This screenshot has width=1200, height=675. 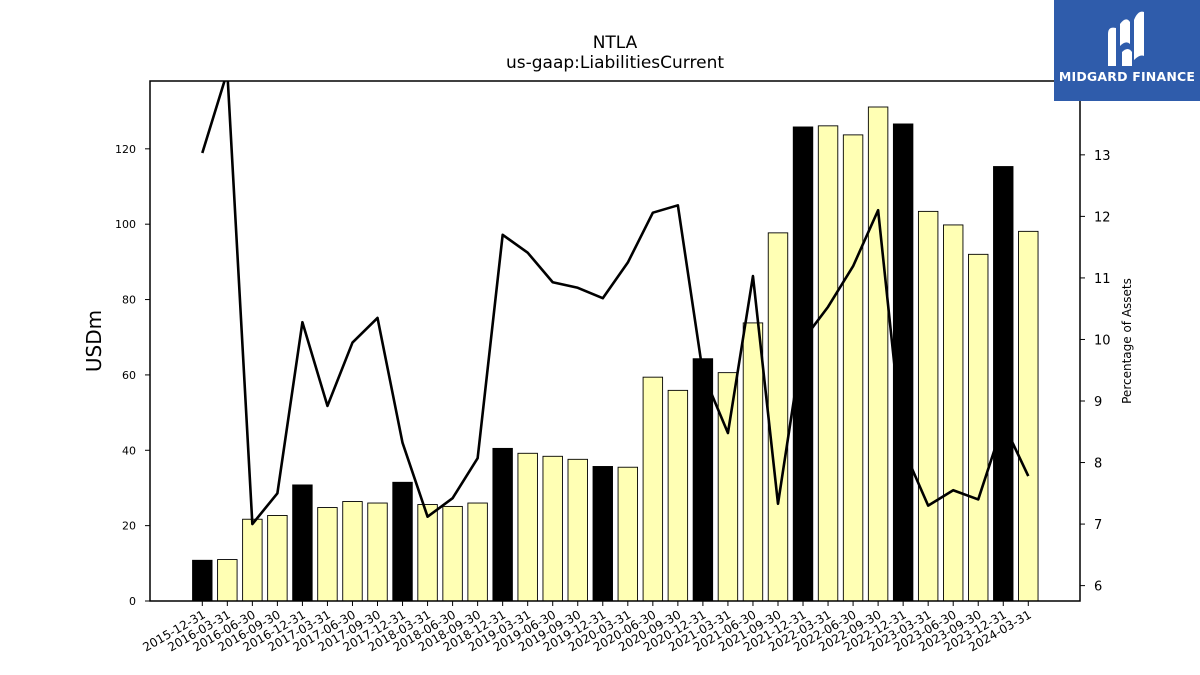 I want to click on y-tick-label: 0, so click(x=132, y=601).